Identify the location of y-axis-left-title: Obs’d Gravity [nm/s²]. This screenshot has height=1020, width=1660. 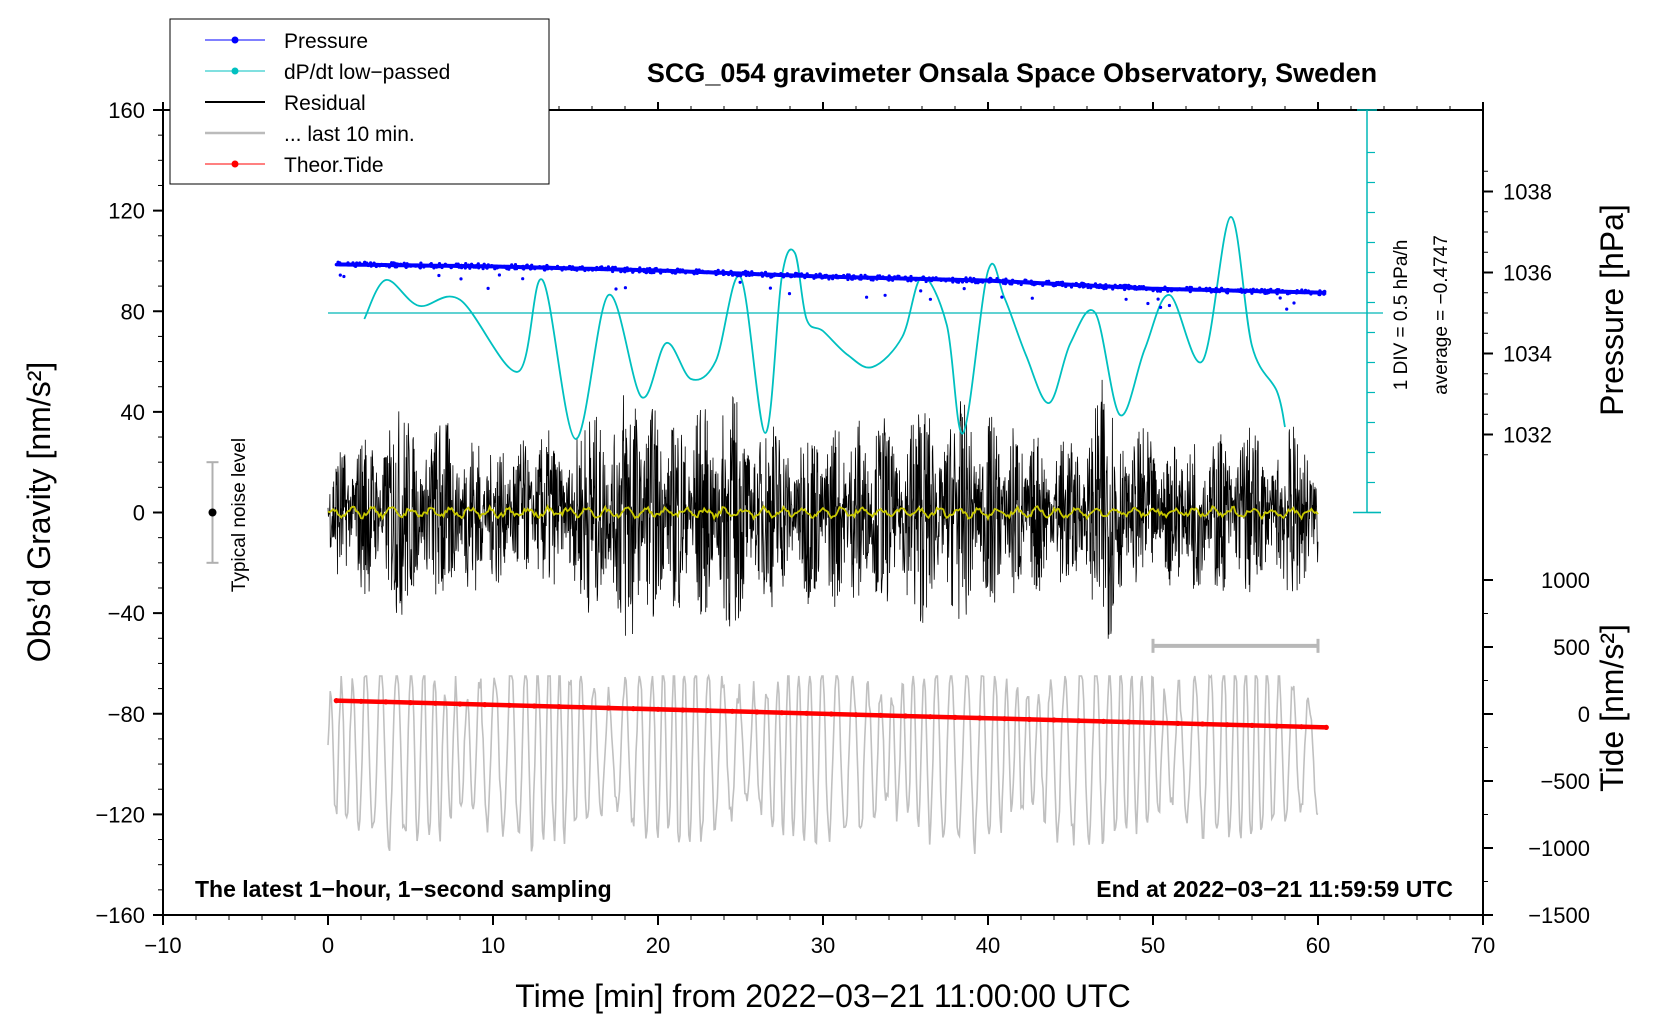
(39, 512).